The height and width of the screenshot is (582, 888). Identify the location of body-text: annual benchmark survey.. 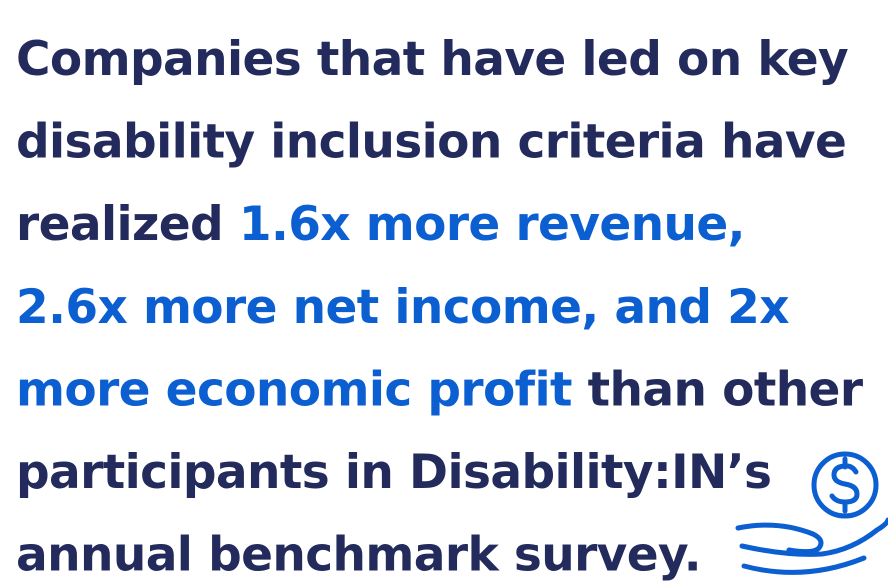
(358, 555).